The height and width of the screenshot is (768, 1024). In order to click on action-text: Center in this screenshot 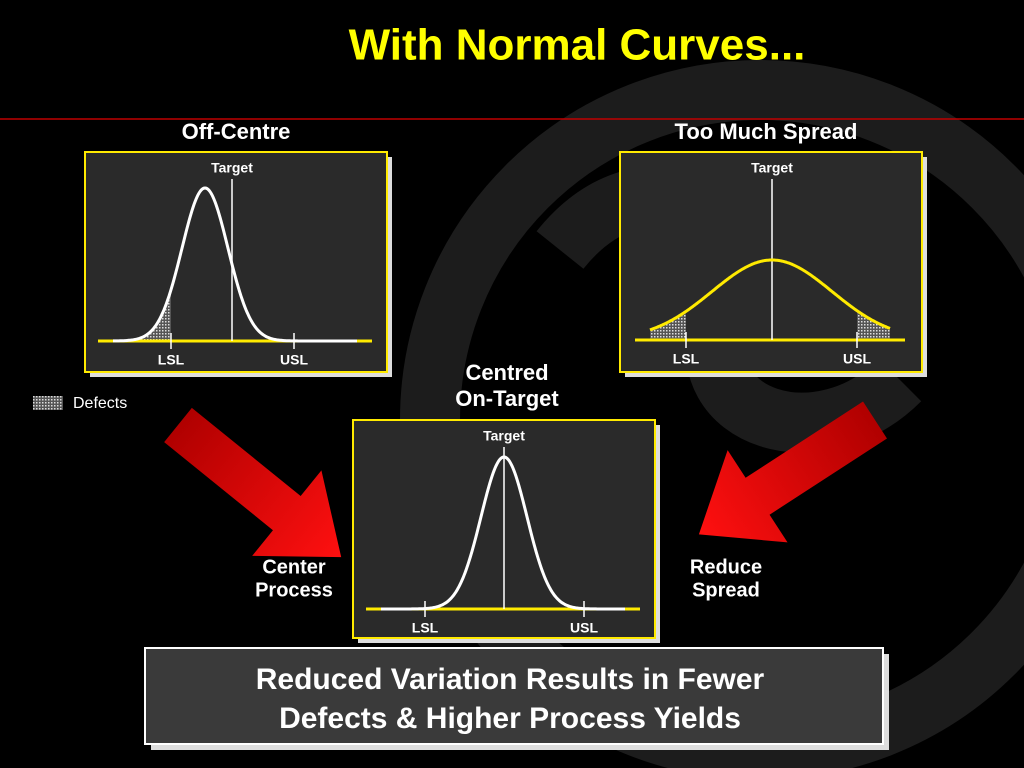, I will do `click(294, 567)`.